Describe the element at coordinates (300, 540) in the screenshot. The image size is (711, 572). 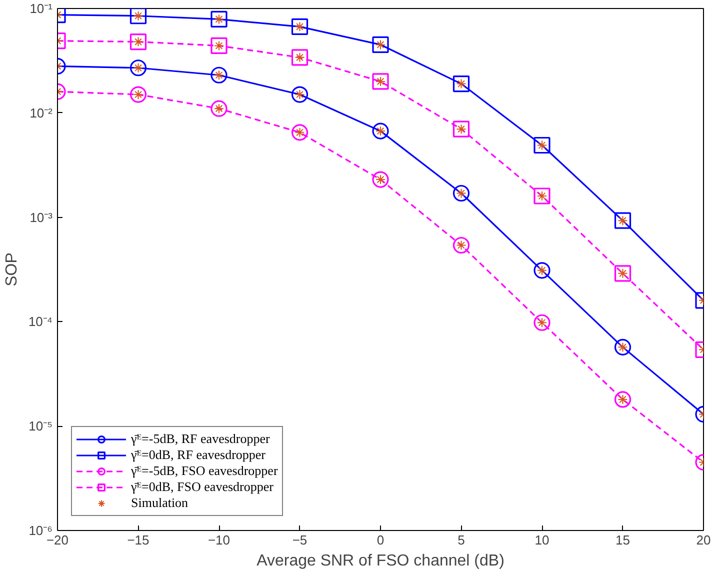
I see `x-tick-label: −5` at that location.